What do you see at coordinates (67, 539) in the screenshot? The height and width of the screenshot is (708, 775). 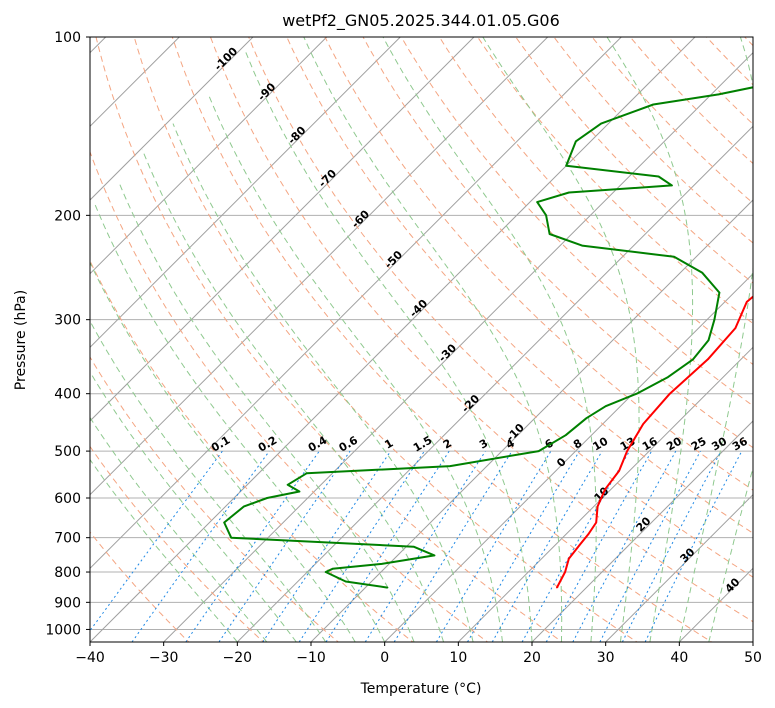 I see `y-tick-label: 700` at bounding box center [67, 539].